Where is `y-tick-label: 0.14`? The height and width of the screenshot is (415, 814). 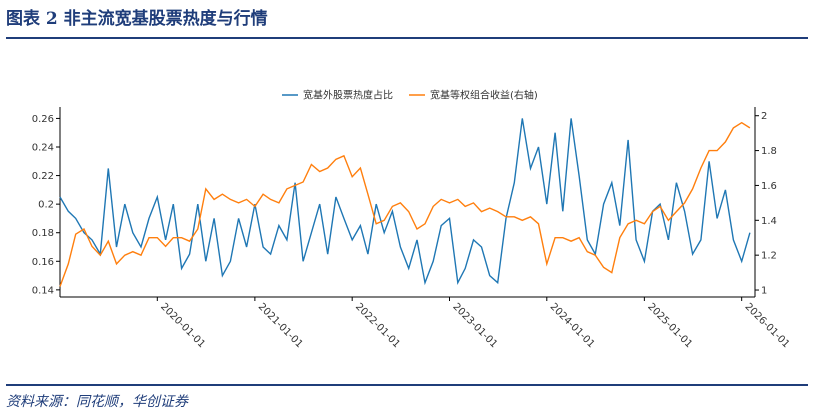
y-tick-label: 0.14 is located at coordinates (43, 290).